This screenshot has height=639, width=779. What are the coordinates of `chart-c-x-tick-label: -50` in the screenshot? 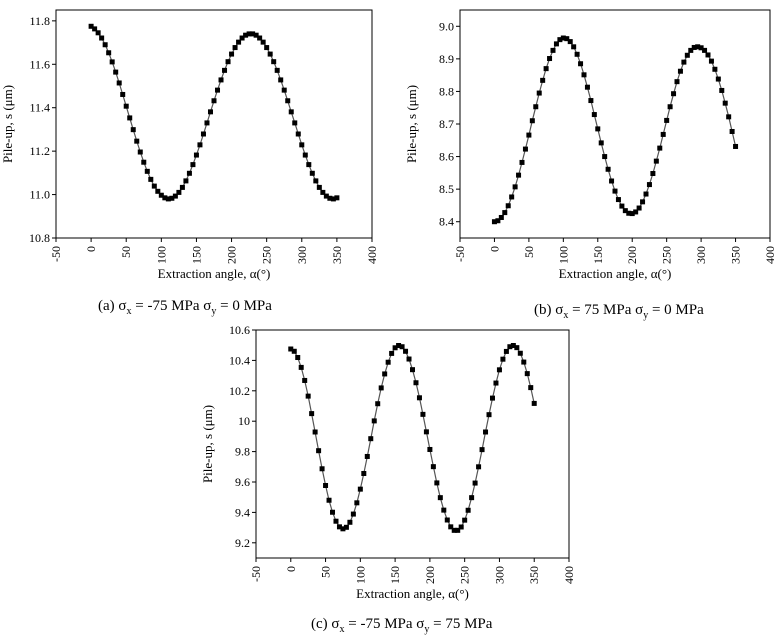 It's located at (256, 574).